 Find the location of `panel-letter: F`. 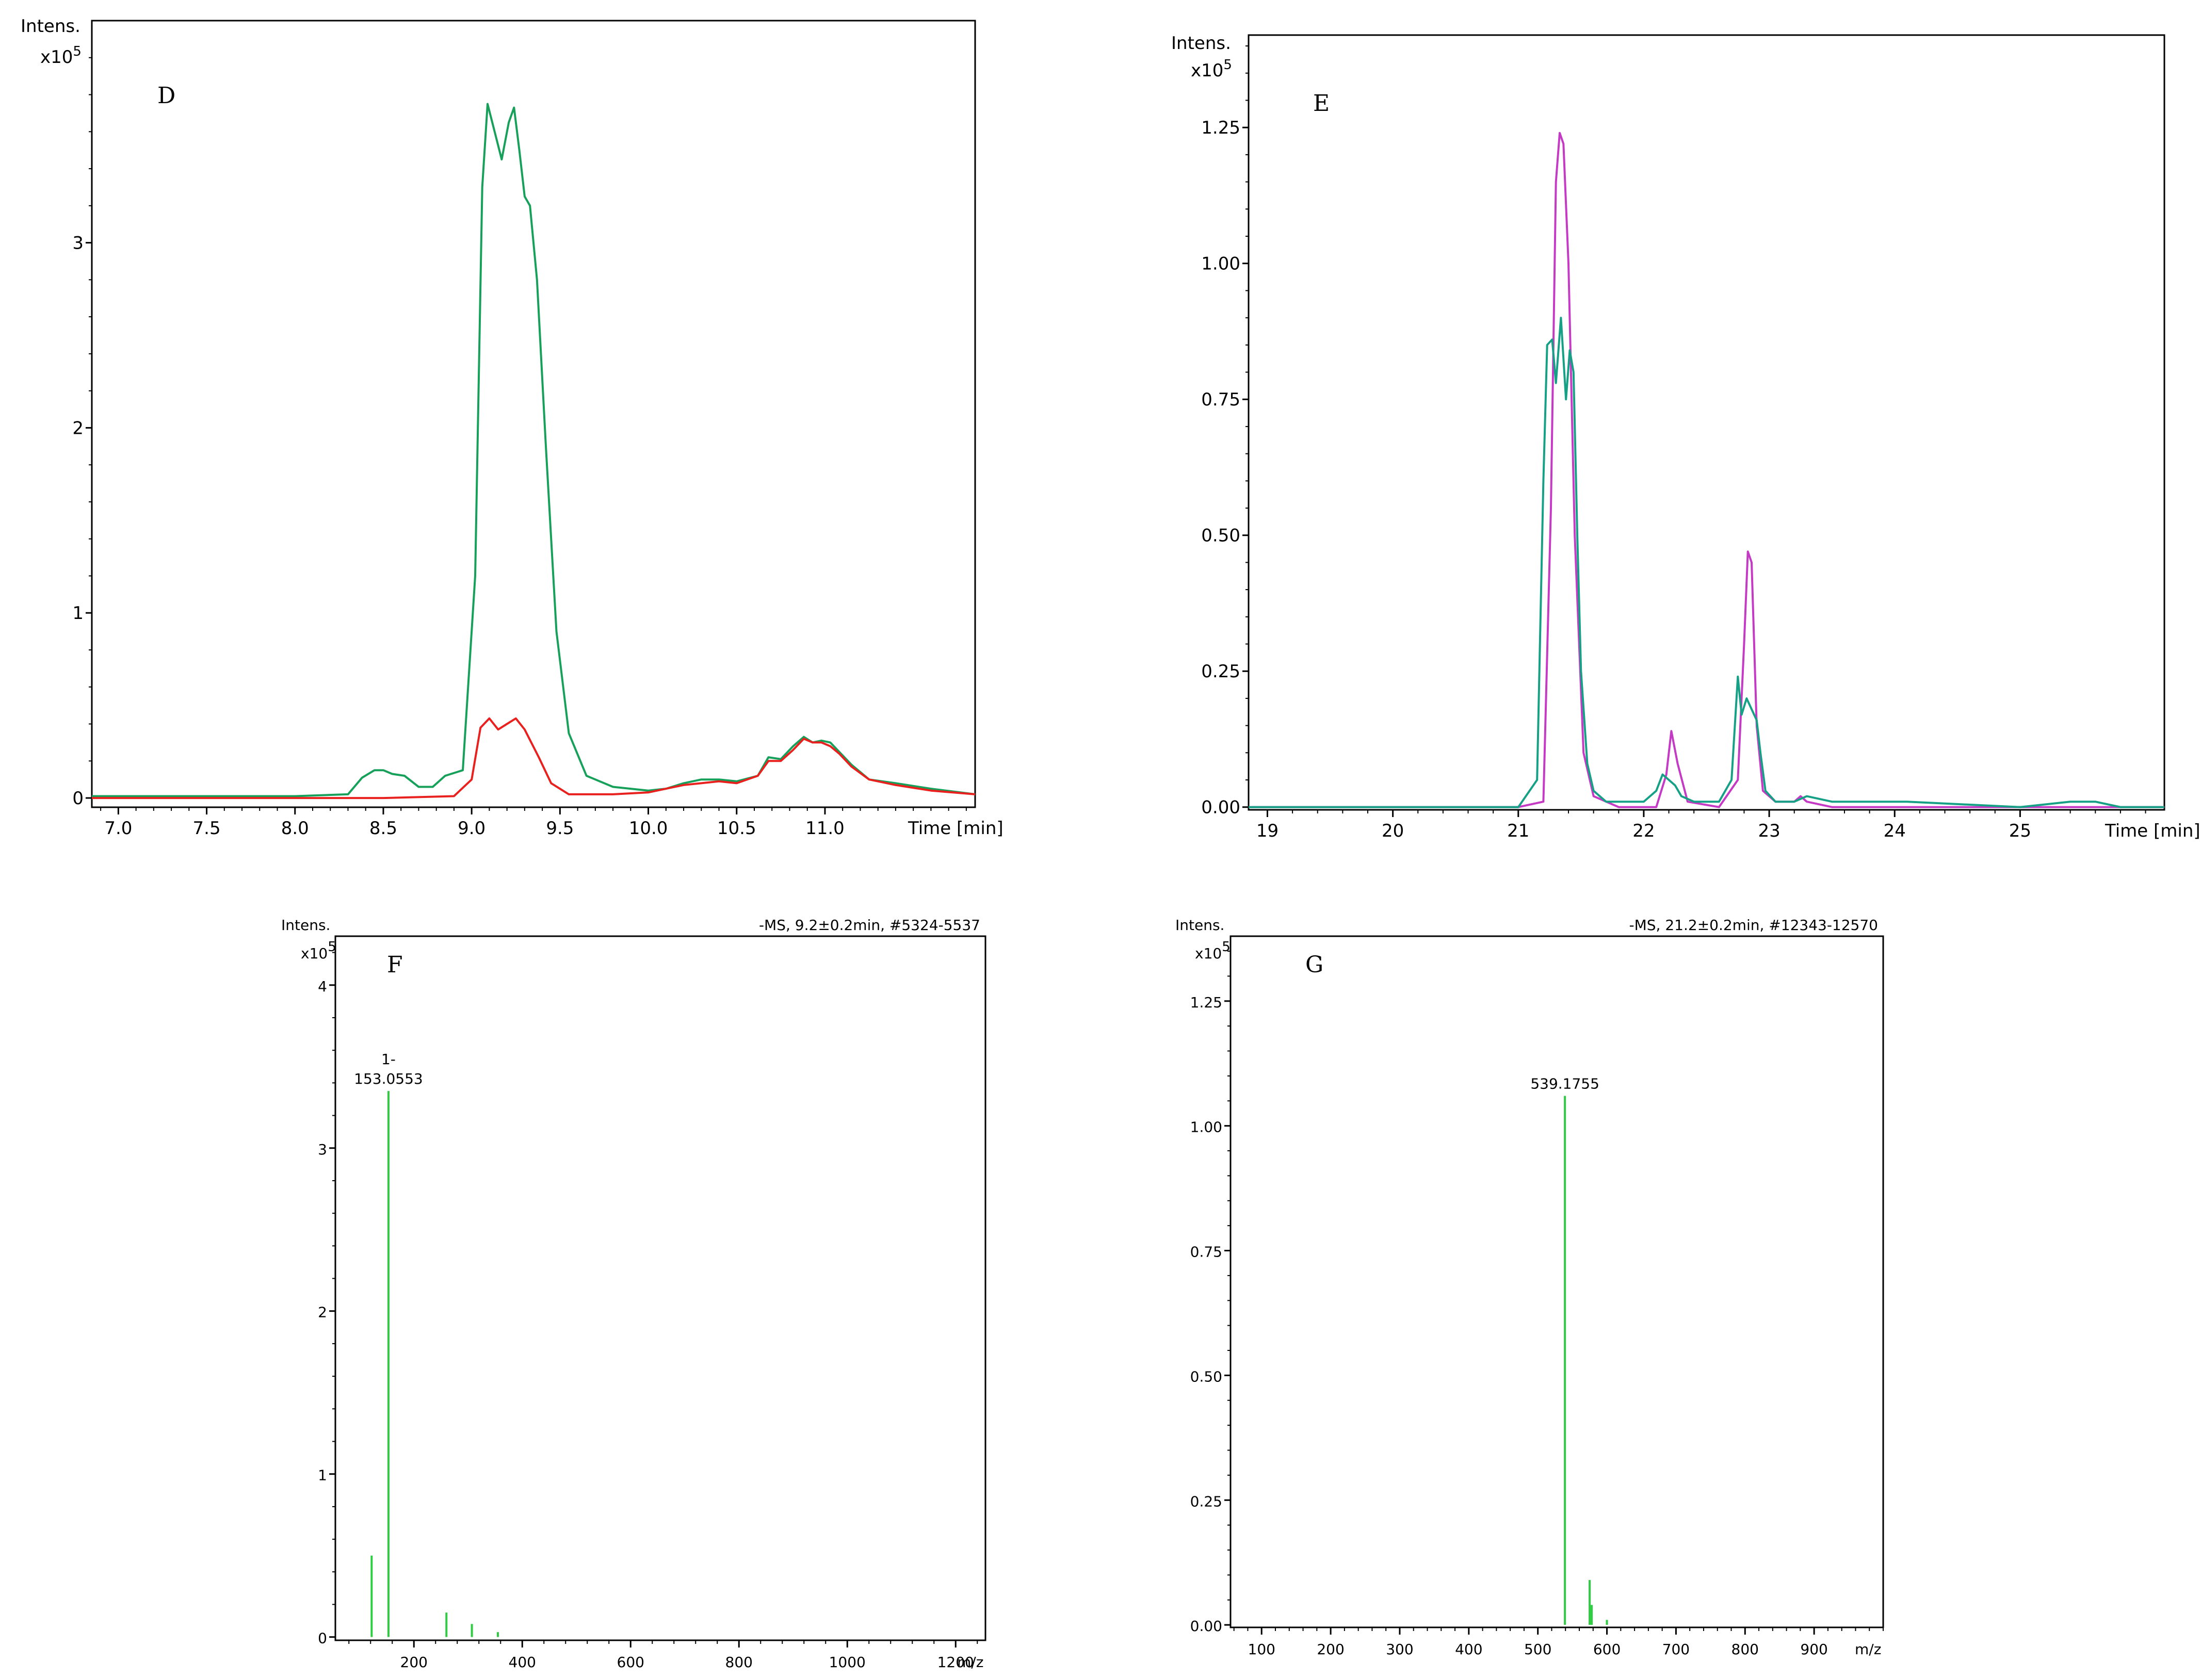

panel-letter: F is located at coordinates (395, 965).